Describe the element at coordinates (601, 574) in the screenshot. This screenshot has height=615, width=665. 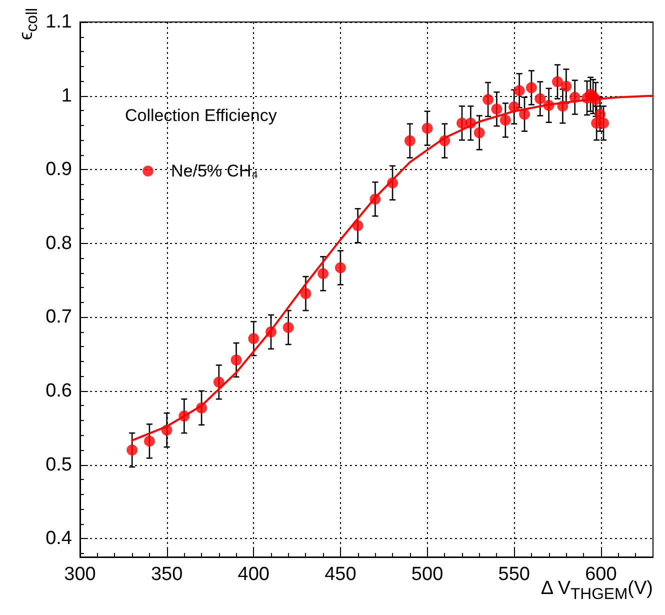
I see `x-tick-label: 600` at that location.